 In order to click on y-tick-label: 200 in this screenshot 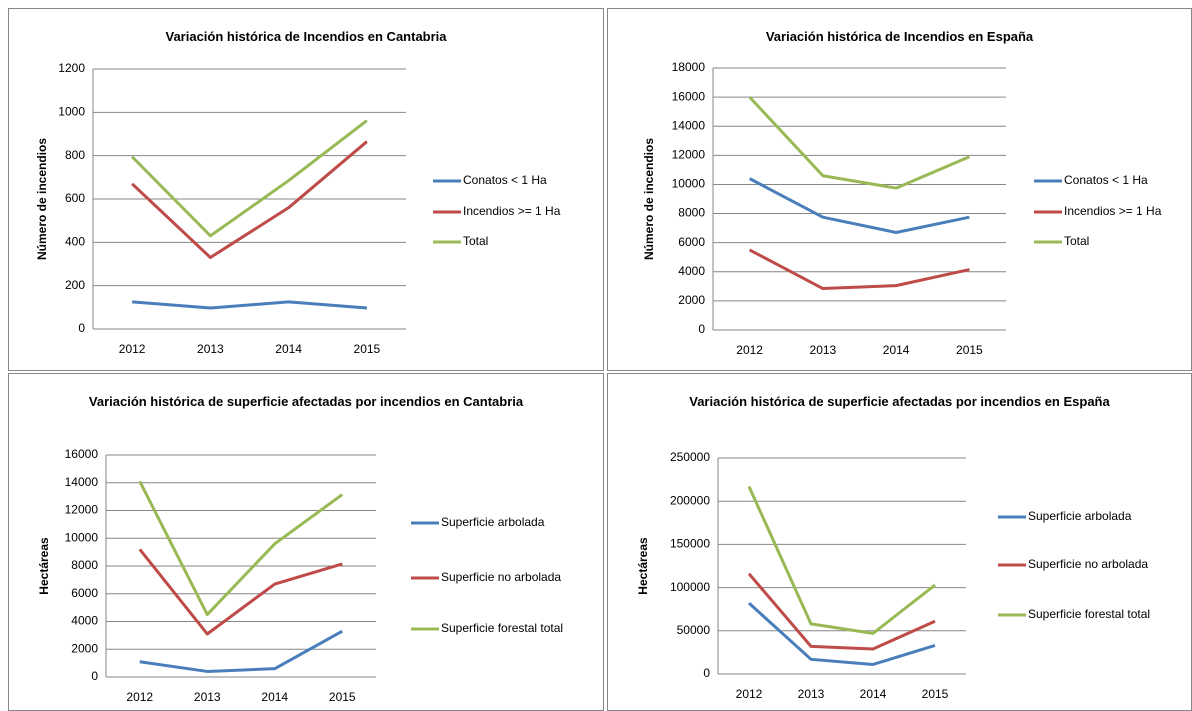, I will do `click(75, 285)`.